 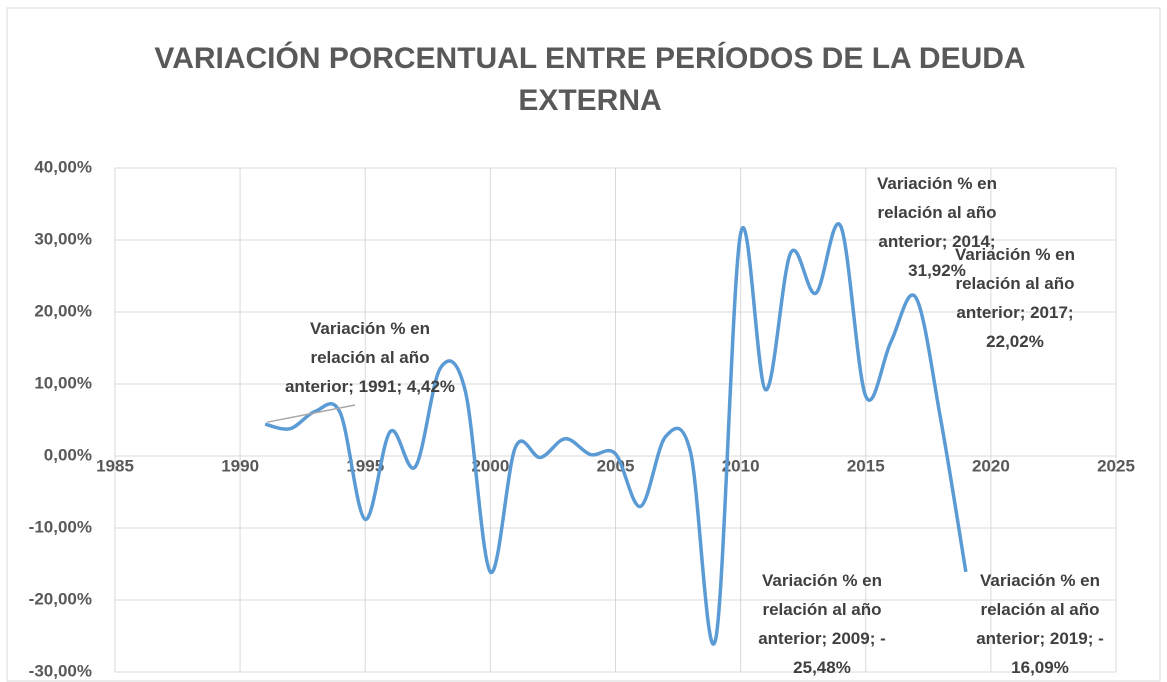 I want to click on x-tick-label: 2005, so click(x=616, y=465).